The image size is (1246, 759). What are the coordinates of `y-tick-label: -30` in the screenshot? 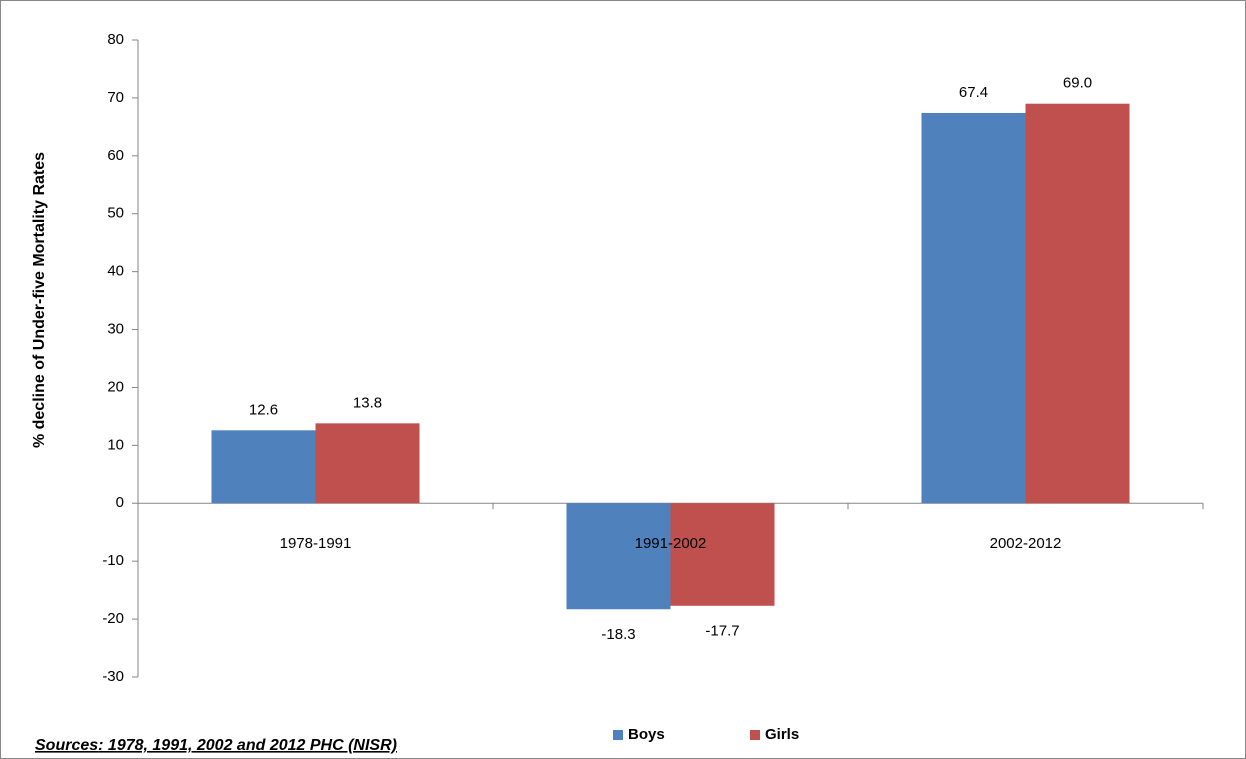 It's located at (113, 676).